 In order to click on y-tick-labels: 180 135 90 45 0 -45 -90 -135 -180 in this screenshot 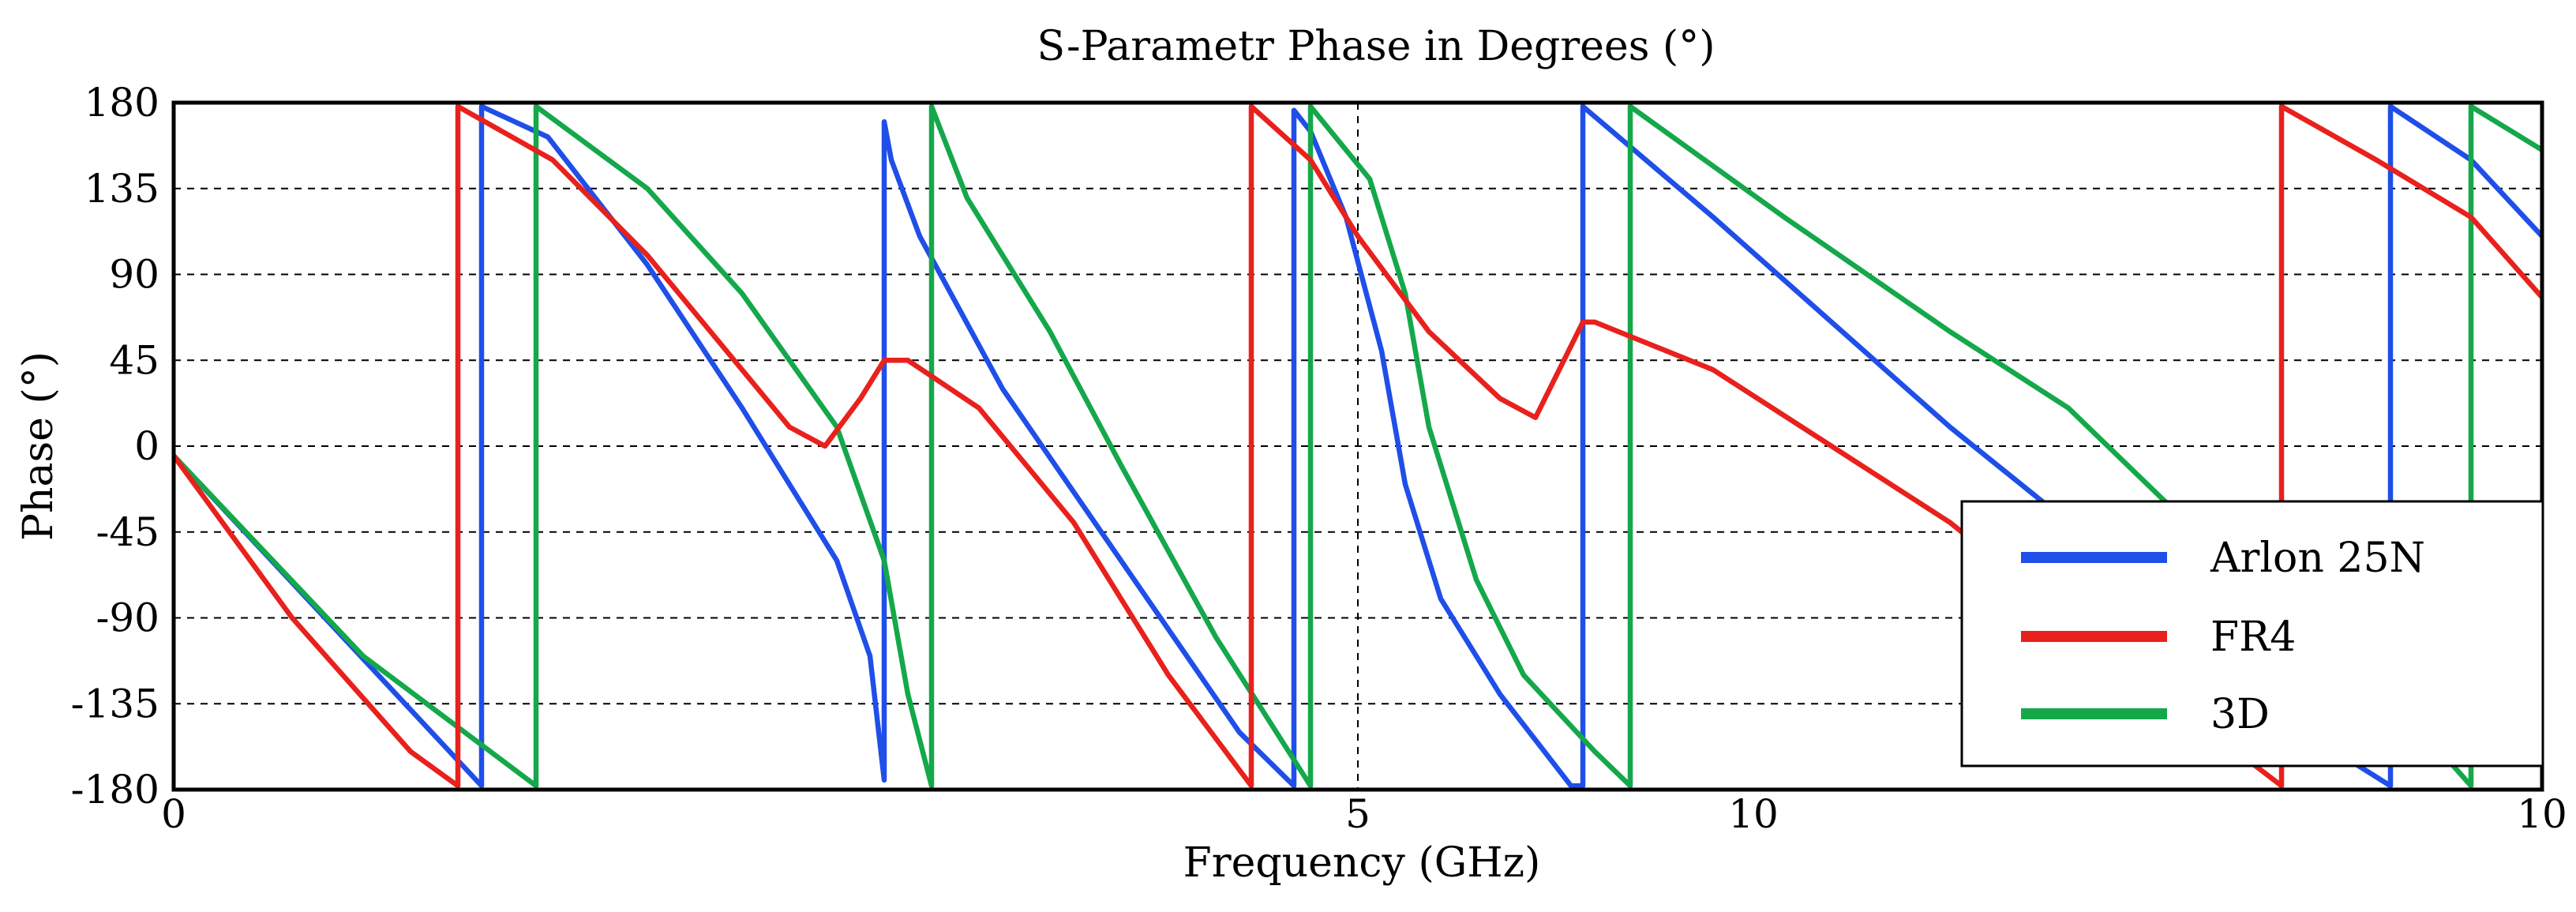, I will do `click(115, 446)`.